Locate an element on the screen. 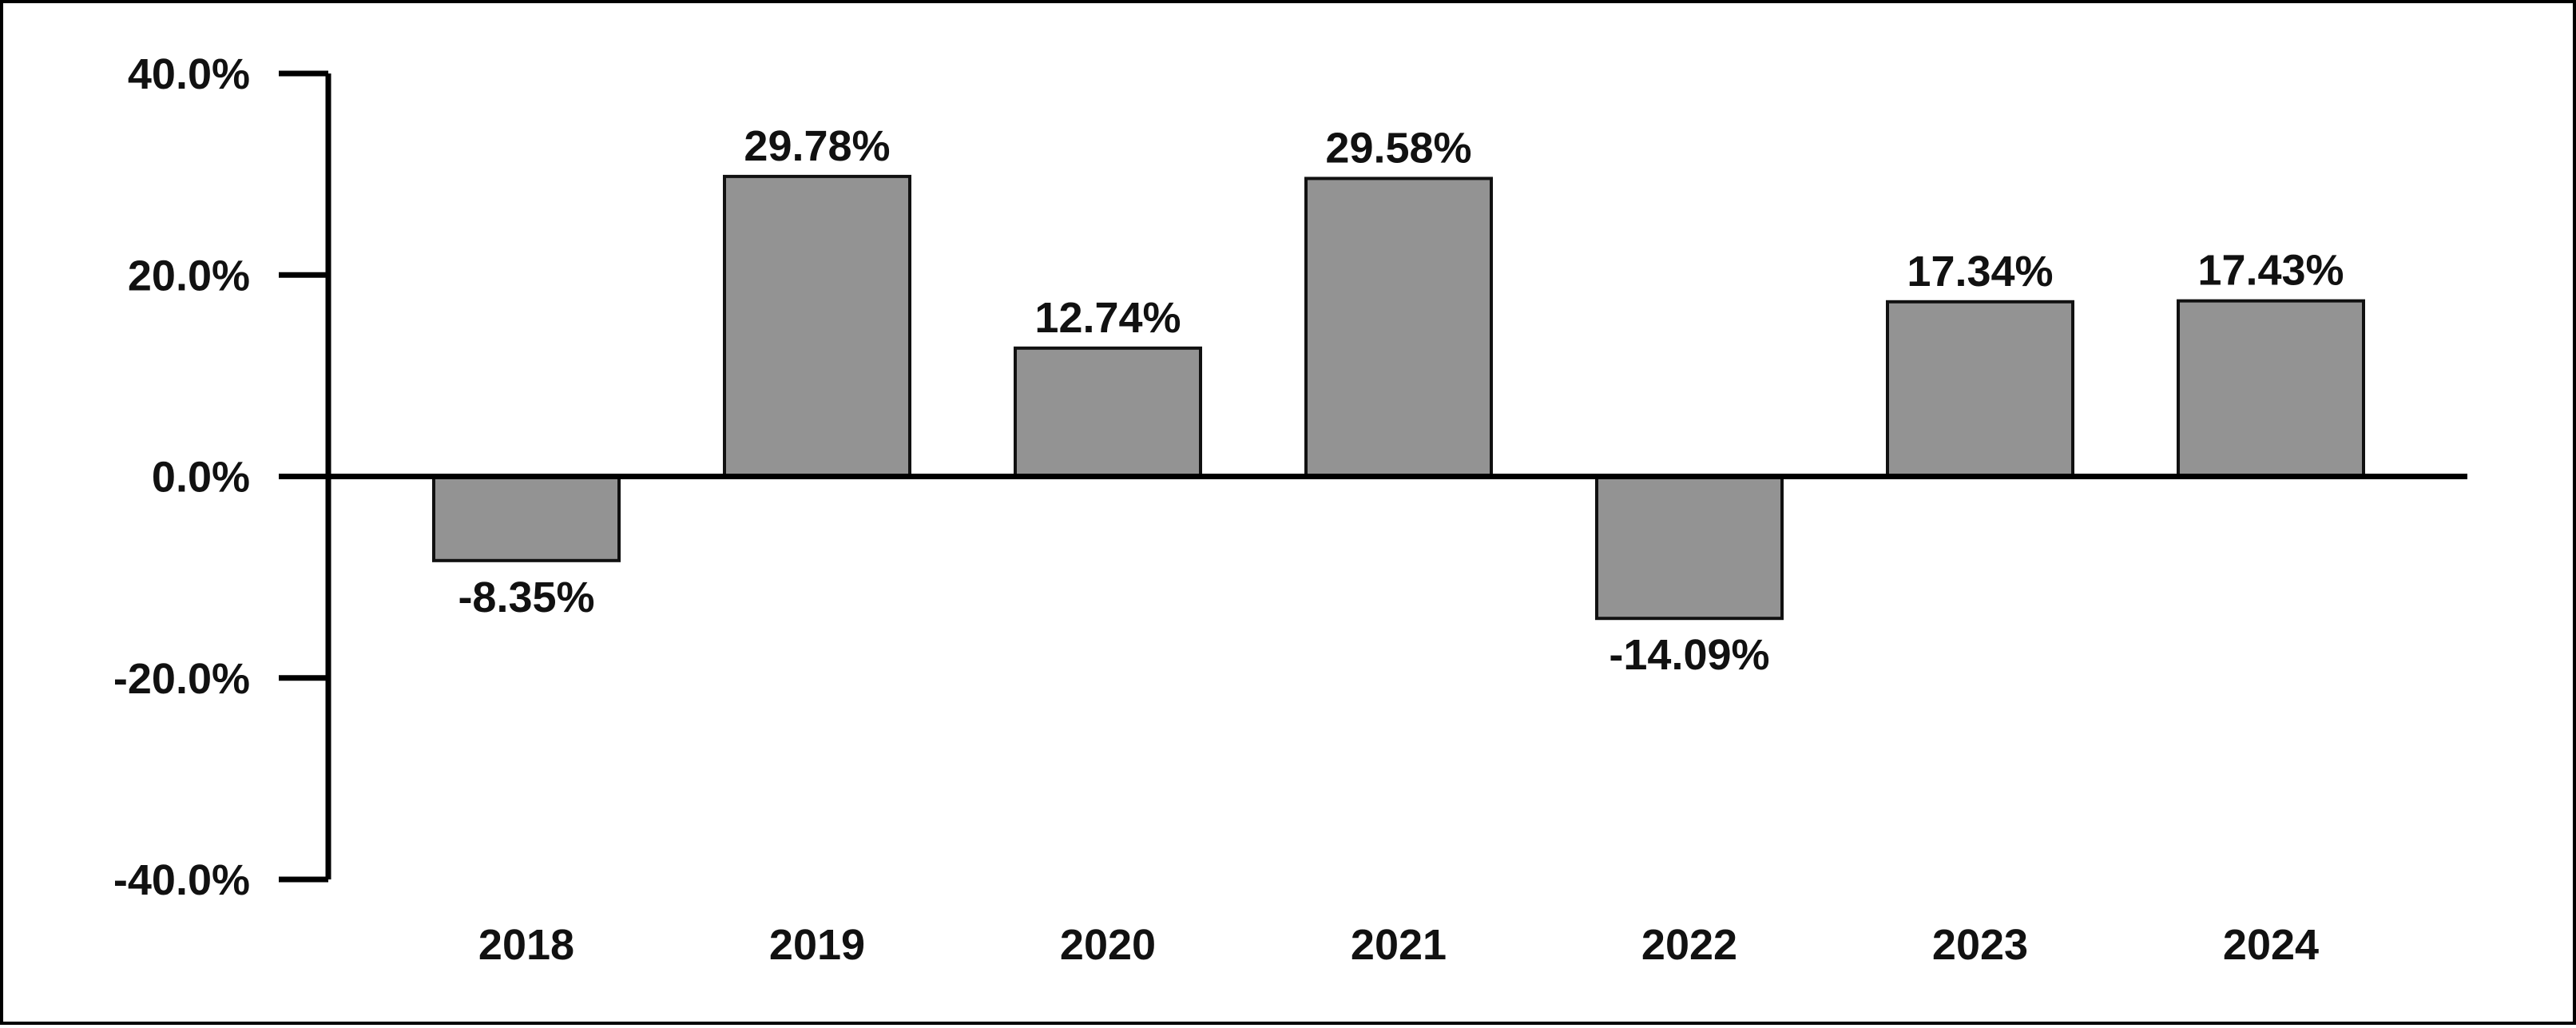  bar-2023 is located at coordinates (1980, 389).